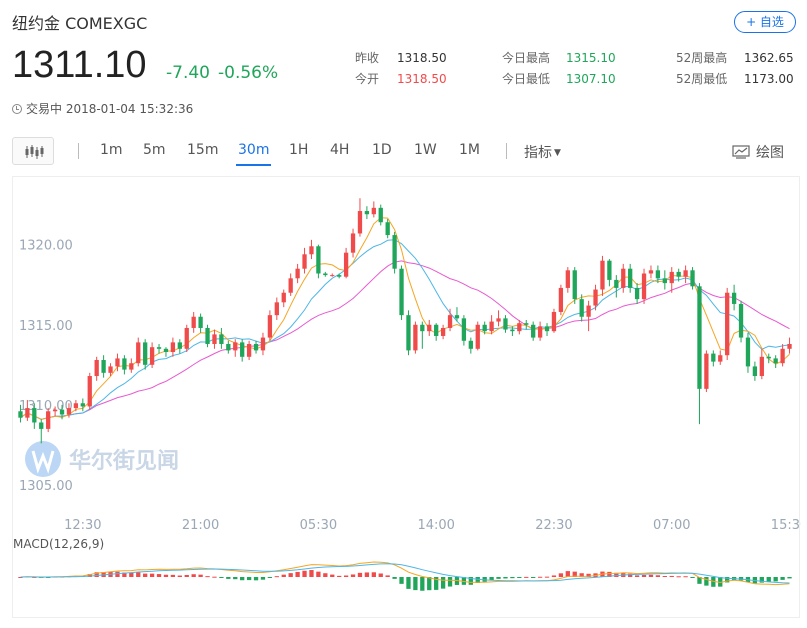  I want to click on indicator-dropdown: 指标 ▼, so click(542, 152).